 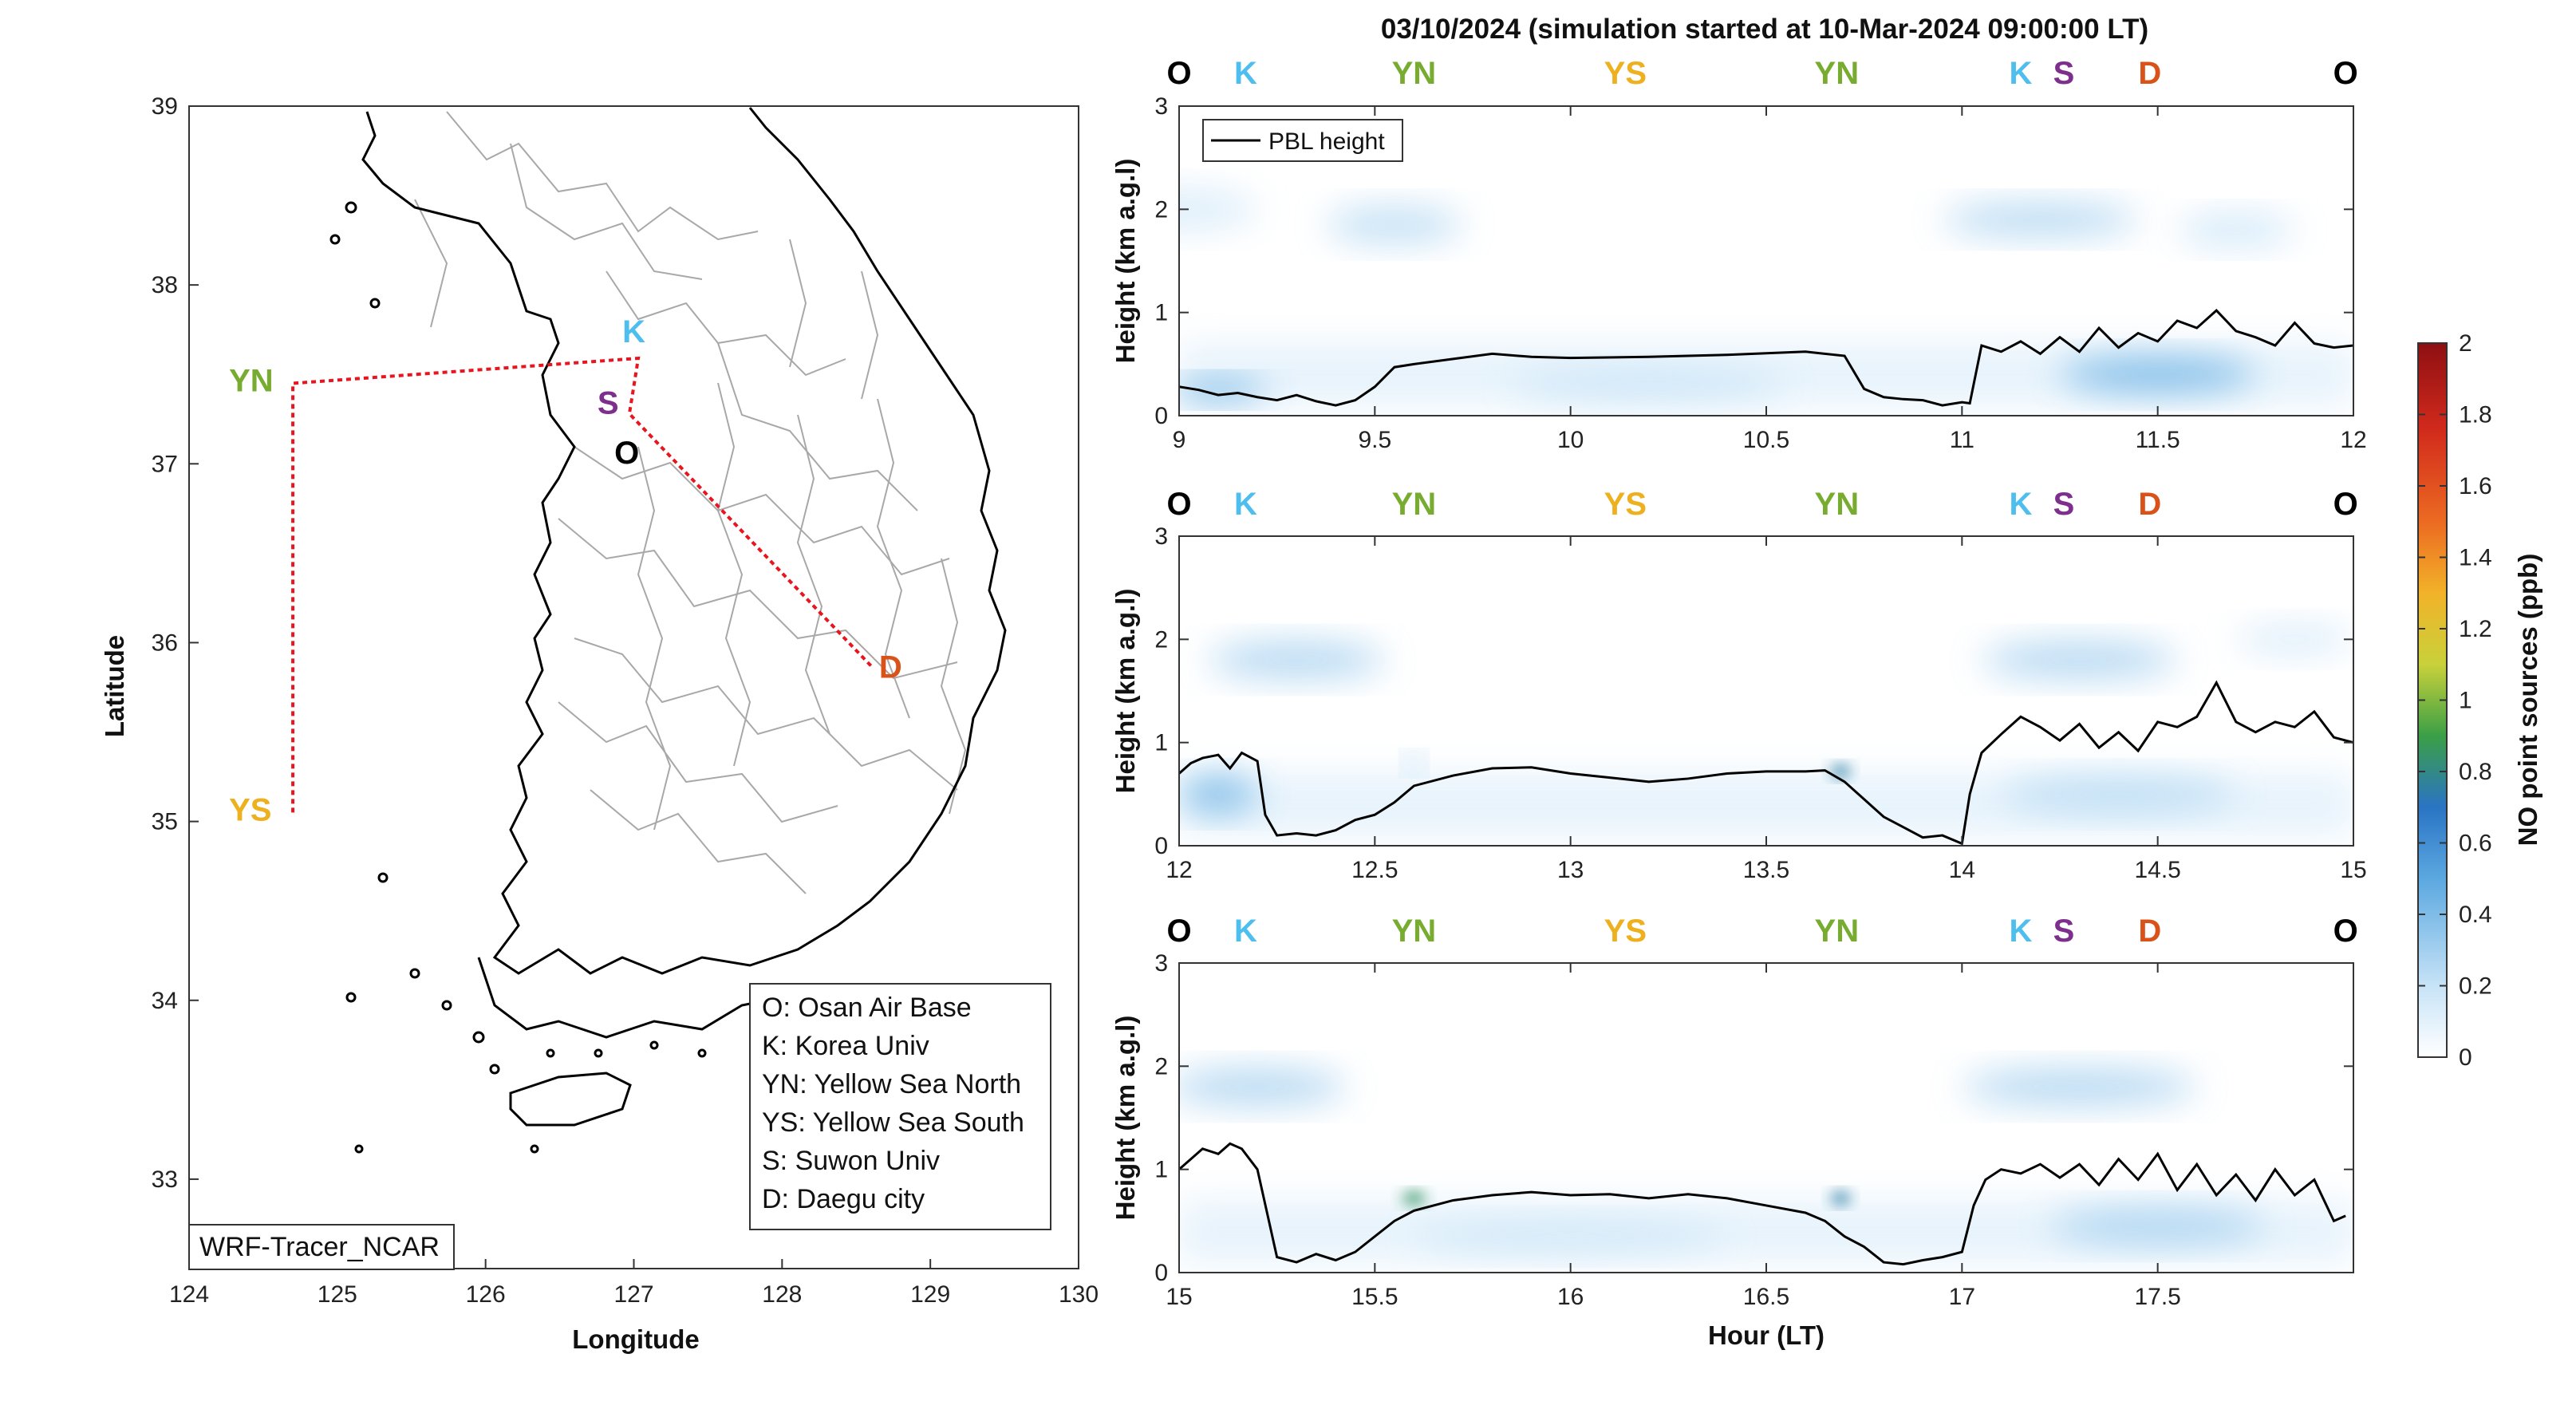 I want to click on top-site-marker-s: S, so click(x=2064, y=504).